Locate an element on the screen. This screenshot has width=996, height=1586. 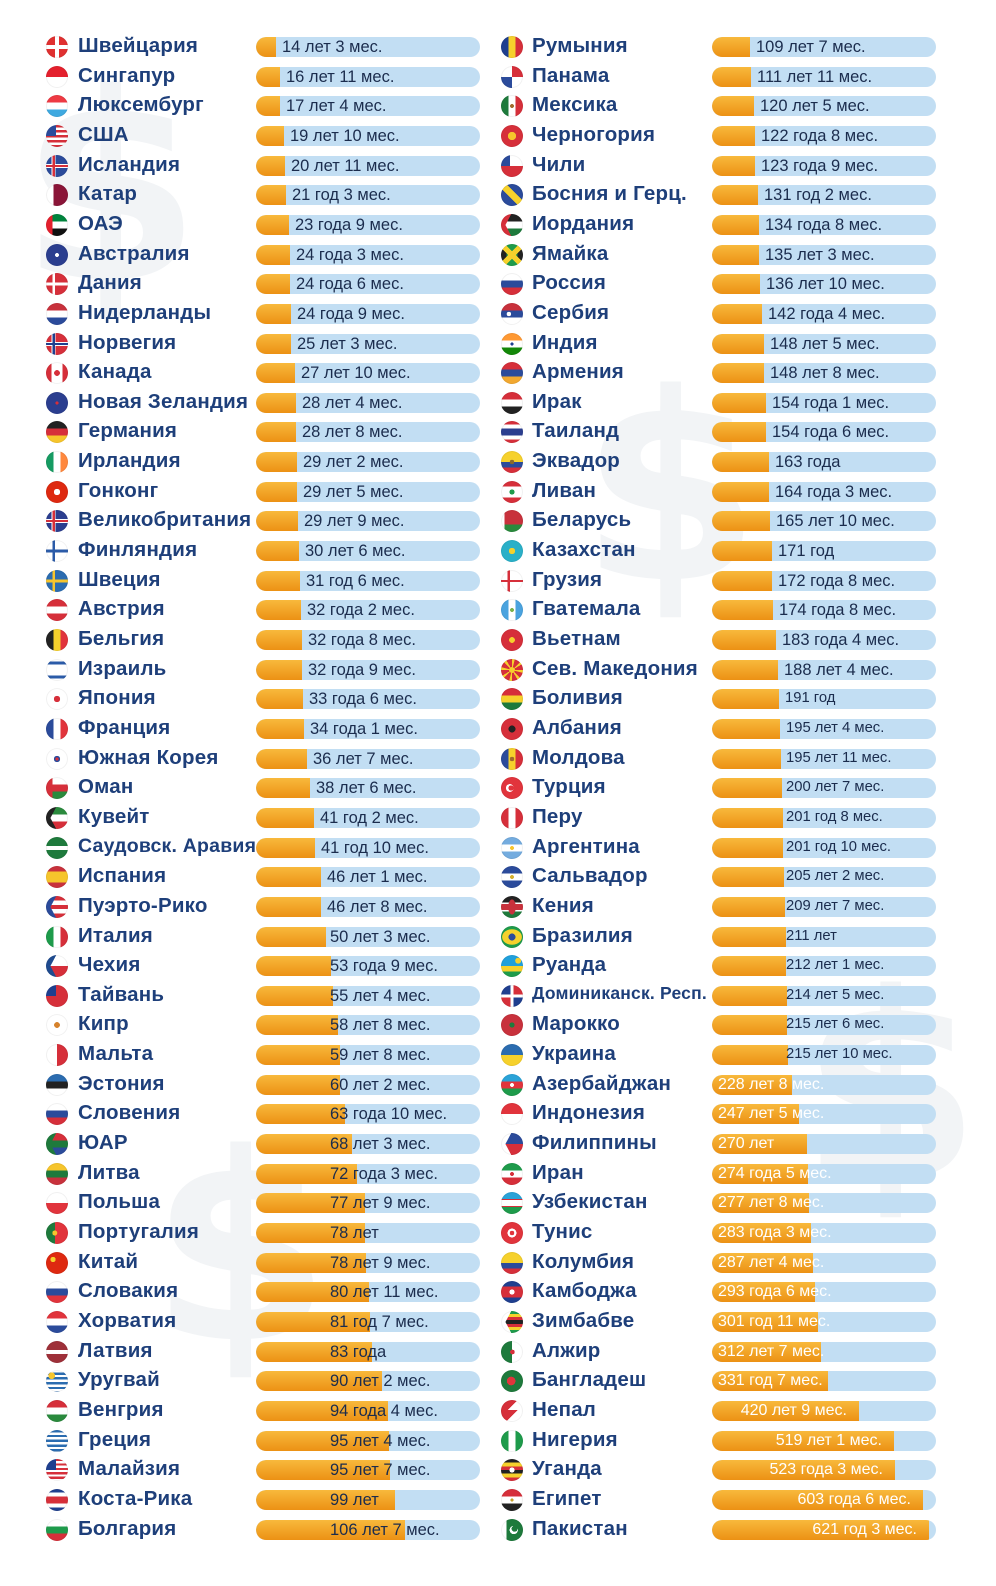
cambodia-flag-icon is located at coordinates (512, 1292).